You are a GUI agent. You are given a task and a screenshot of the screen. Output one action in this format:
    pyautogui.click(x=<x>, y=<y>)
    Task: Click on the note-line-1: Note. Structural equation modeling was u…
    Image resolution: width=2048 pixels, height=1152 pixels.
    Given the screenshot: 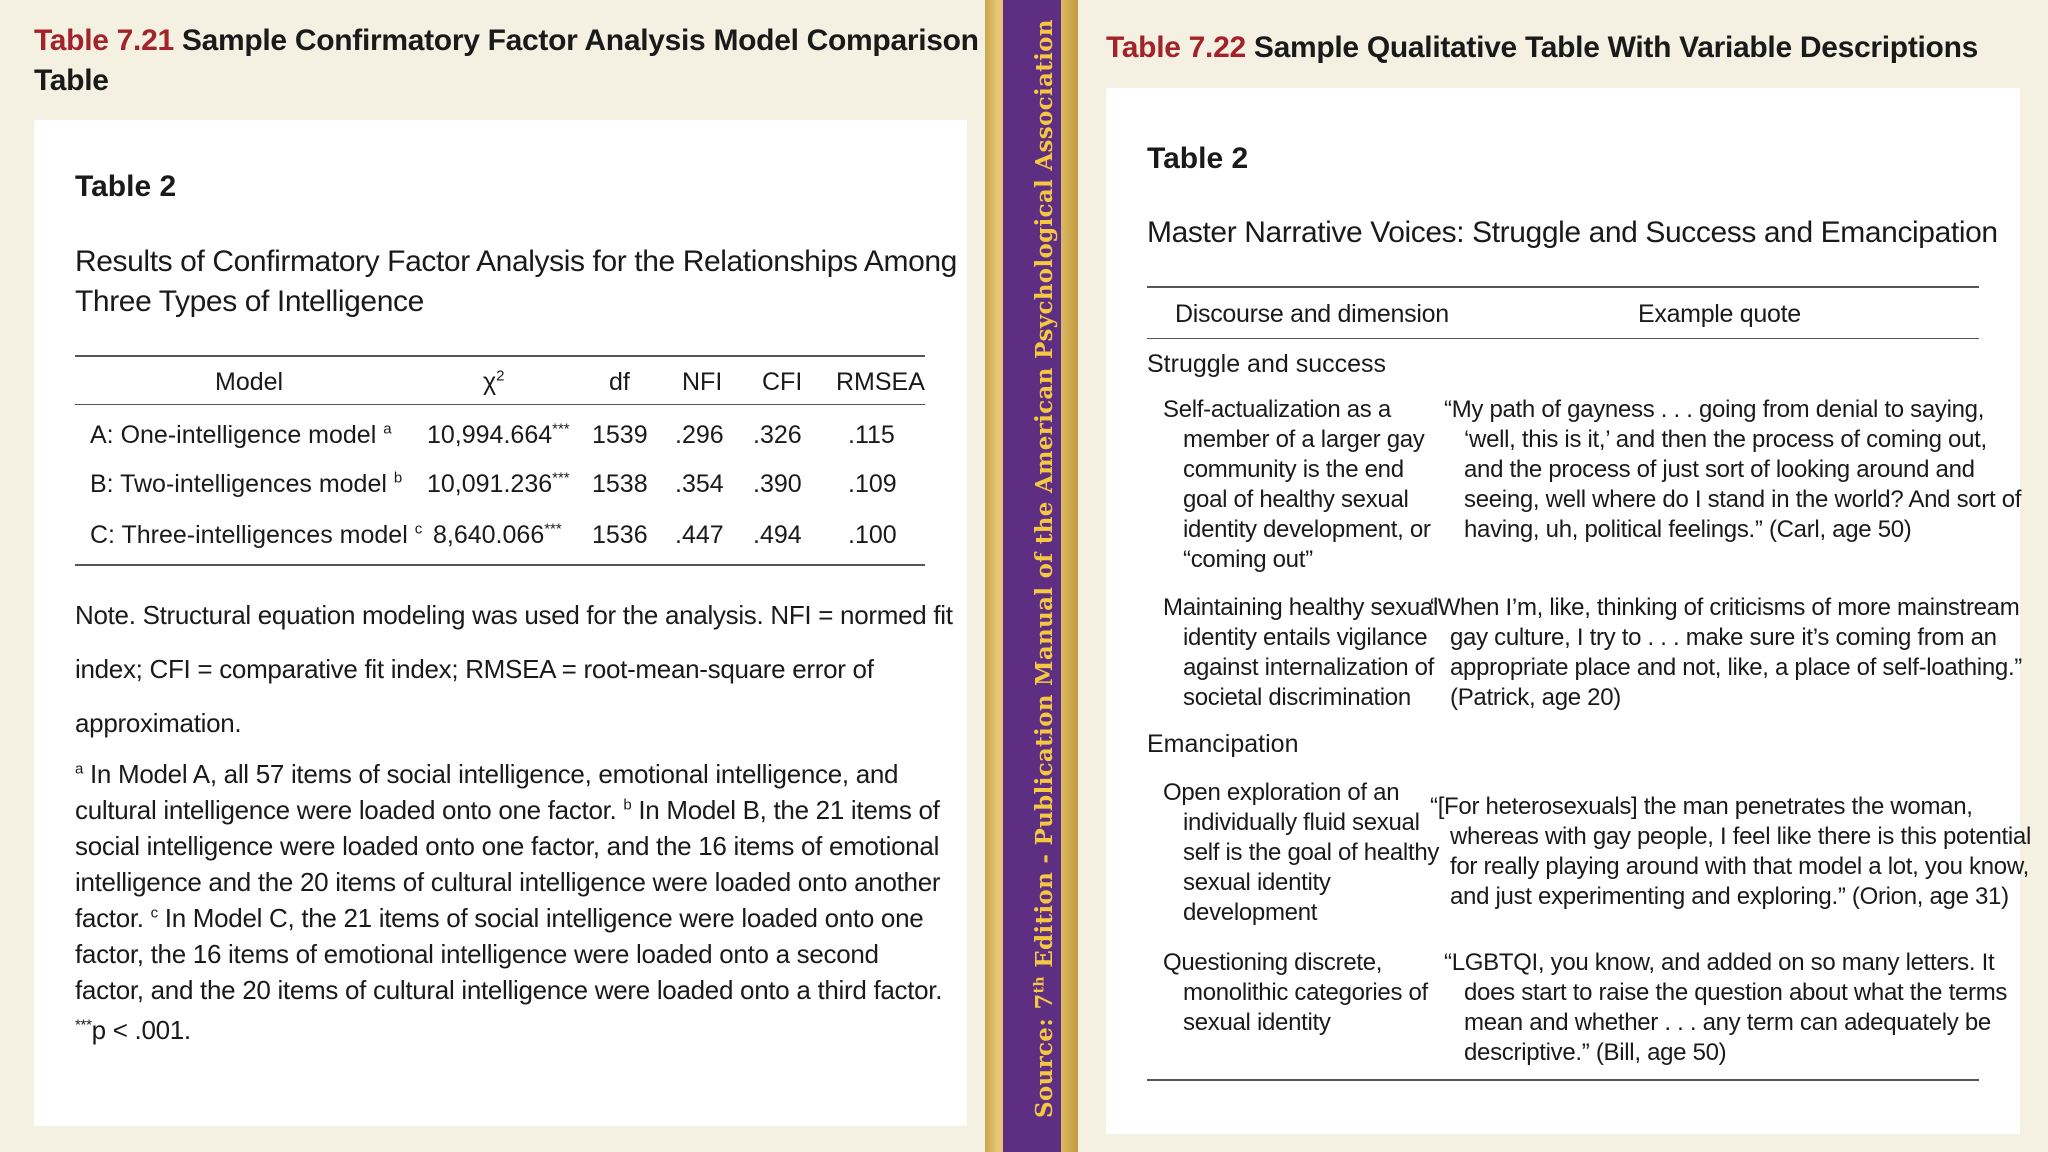 What is the action you would take?
    pyautogui.click(x=514, y=615)
    